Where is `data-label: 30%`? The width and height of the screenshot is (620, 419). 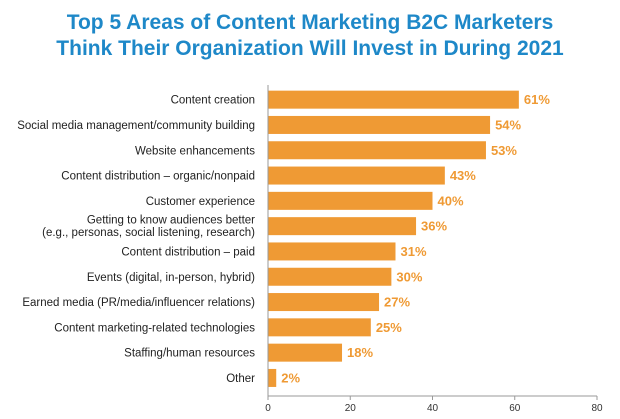
data-label: 30% is located at coordinates (409, 276).